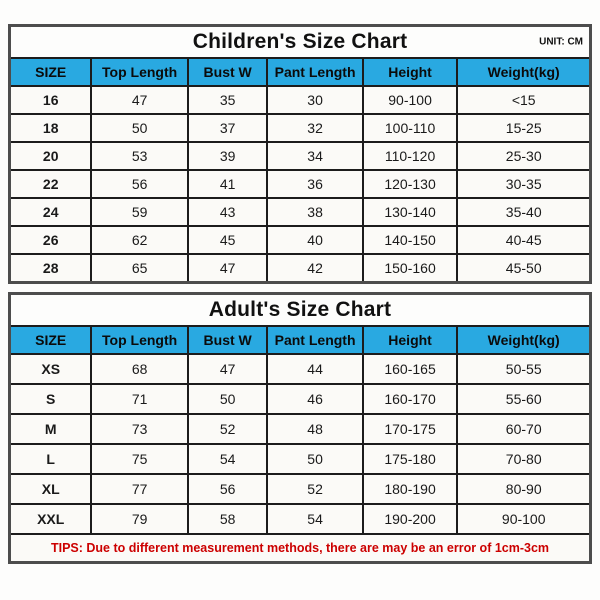 The width and height of the screenshot is (600, 600). I want to click on table-row: 26 62 45 40 140-150 40-45, so click(300, 240).